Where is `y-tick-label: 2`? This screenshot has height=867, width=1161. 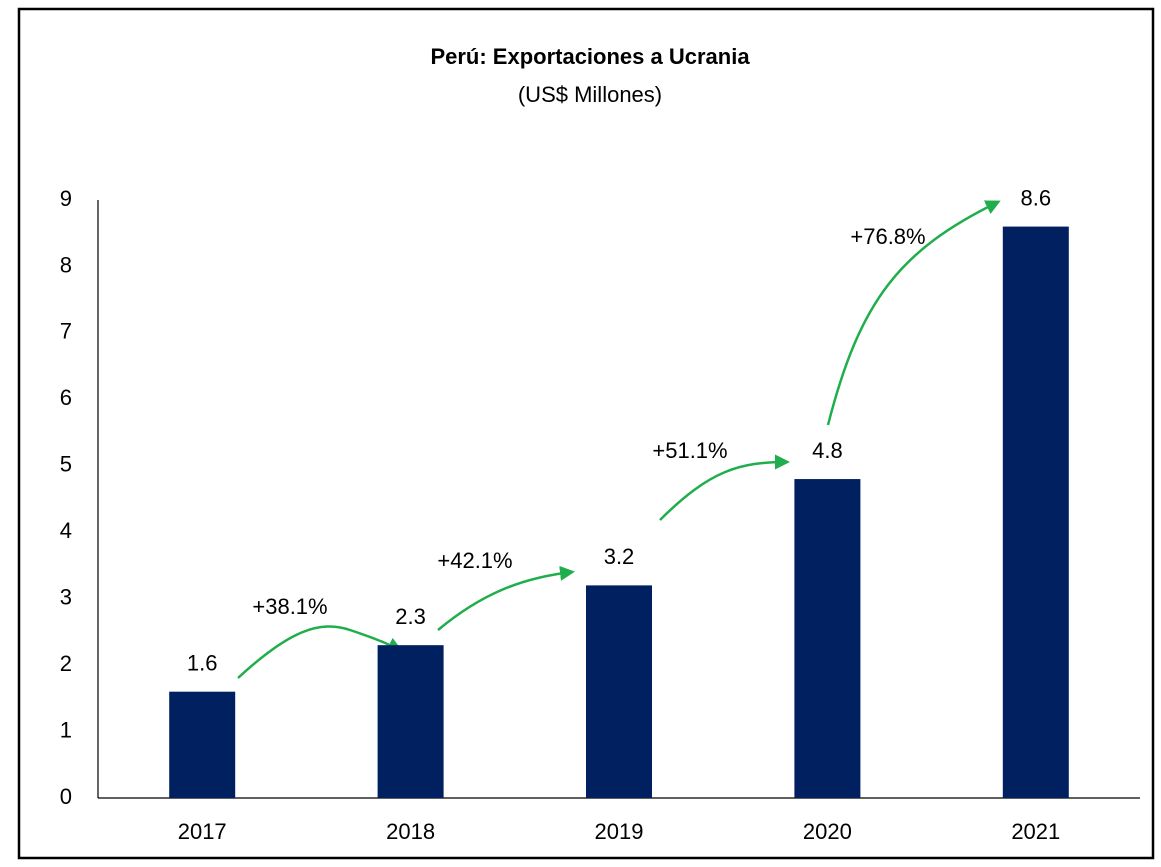 y-tick-label: 2 is located at coordinates (66, 663).